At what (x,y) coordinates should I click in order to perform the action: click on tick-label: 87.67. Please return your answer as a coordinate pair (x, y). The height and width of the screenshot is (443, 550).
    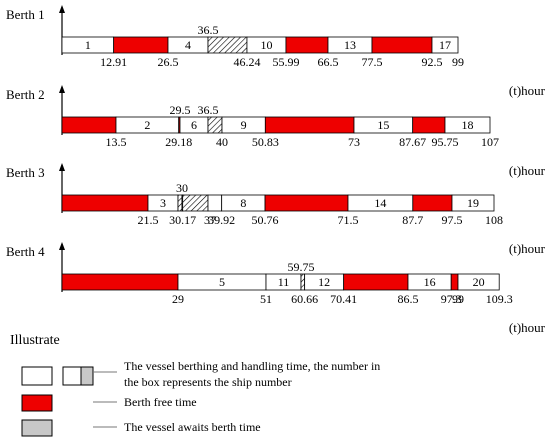
    Looking at the image, I should click on (412, 142).